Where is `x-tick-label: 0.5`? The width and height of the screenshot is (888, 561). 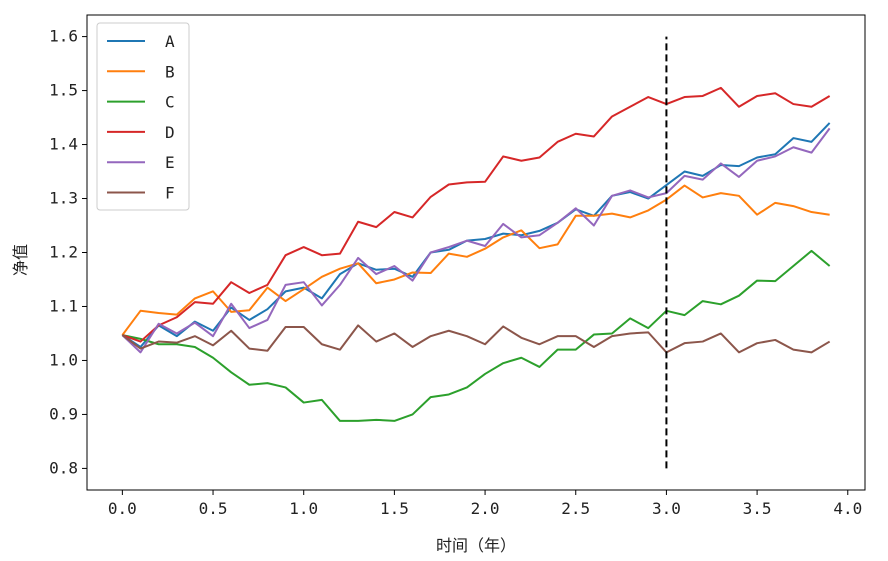
x-tick-label: 0.5 is located at coordinates (213, 508).